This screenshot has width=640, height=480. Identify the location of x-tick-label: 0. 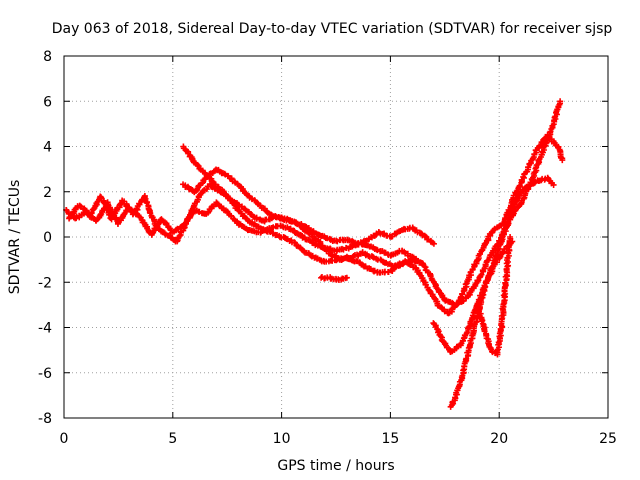
(64, 439).